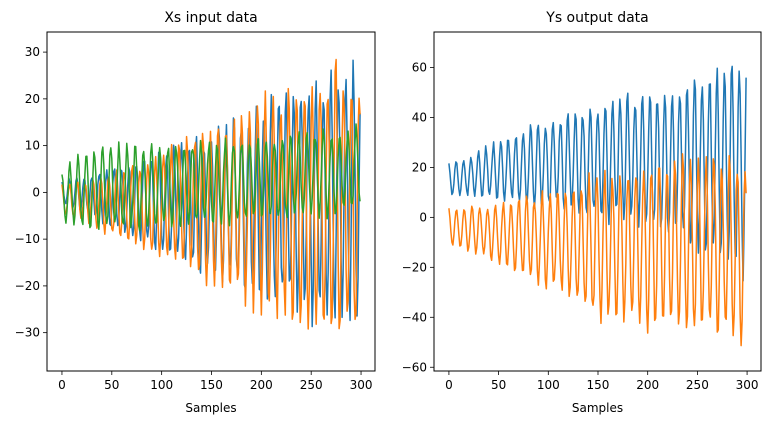  Describe the element at coordinates (31, 192) in the screenshot. I see `y-axis-ticks: −30 −20 −10 0 10 20 30` at that location.